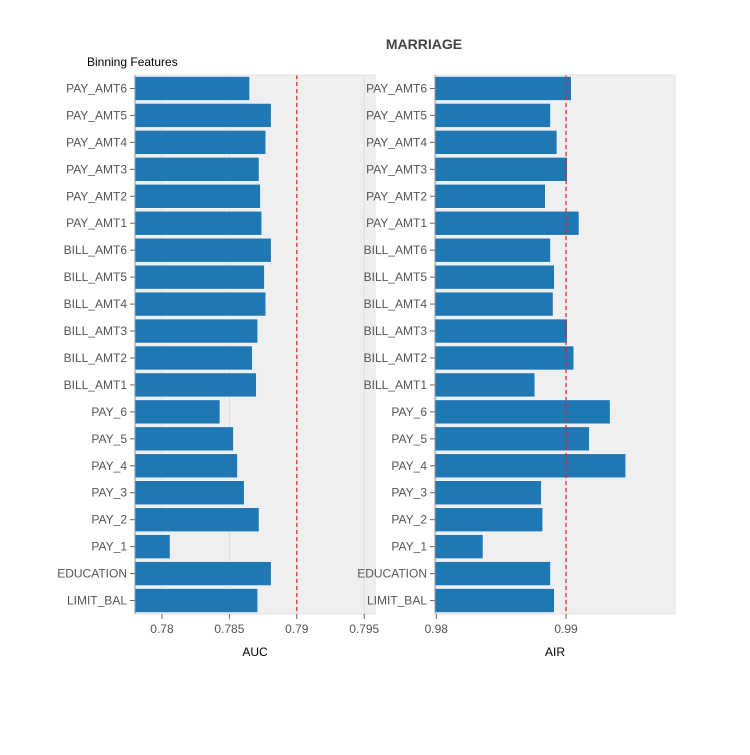  What do you see at coordinates (364, 629) in the screenshot?
I see `xtick-label-3: 0.795` at bounding box center [364, 629].